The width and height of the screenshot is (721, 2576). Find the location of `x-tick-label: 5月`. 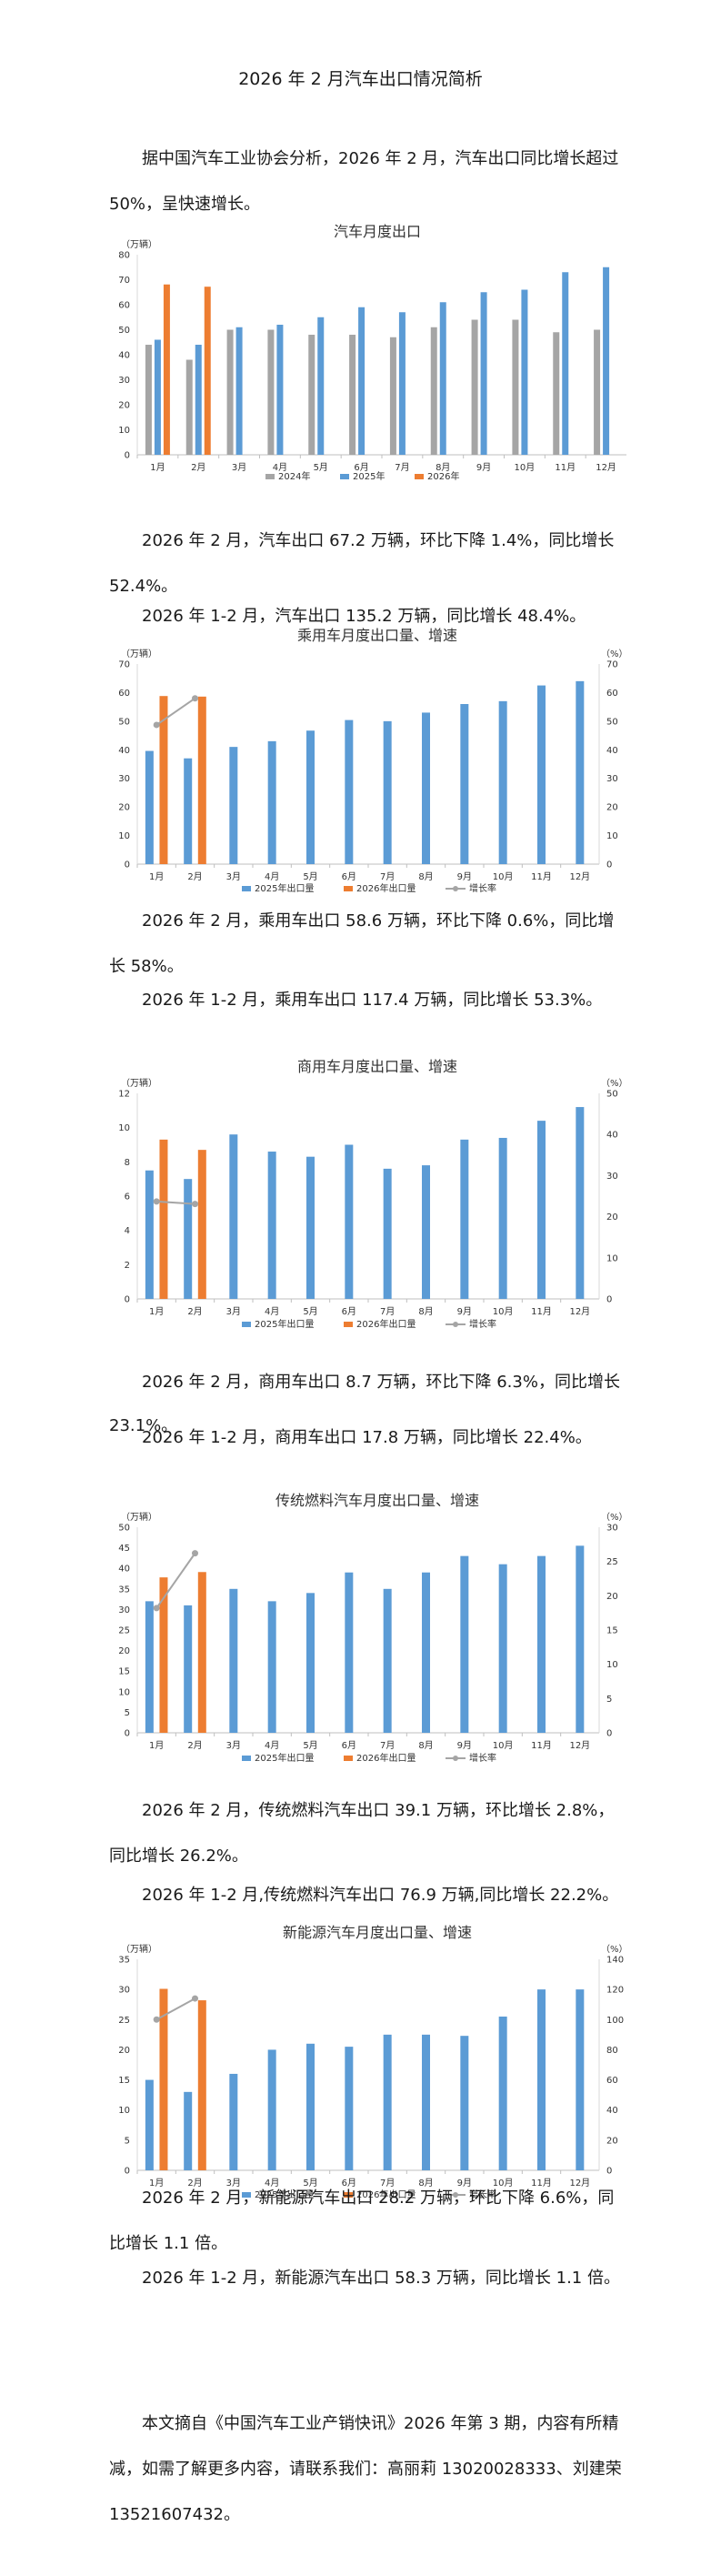

x-tick-label: 5月 is located at coordinates (310, 2183).